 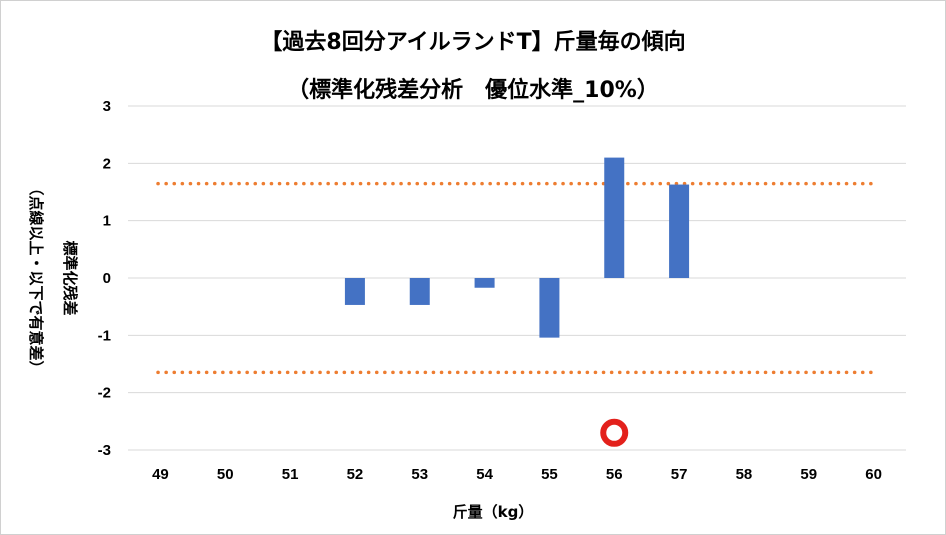 What do you see at coordinates (107, 106) in the screenshot?
I see `y-tick-label: 3` at bounding box center [107, 106].